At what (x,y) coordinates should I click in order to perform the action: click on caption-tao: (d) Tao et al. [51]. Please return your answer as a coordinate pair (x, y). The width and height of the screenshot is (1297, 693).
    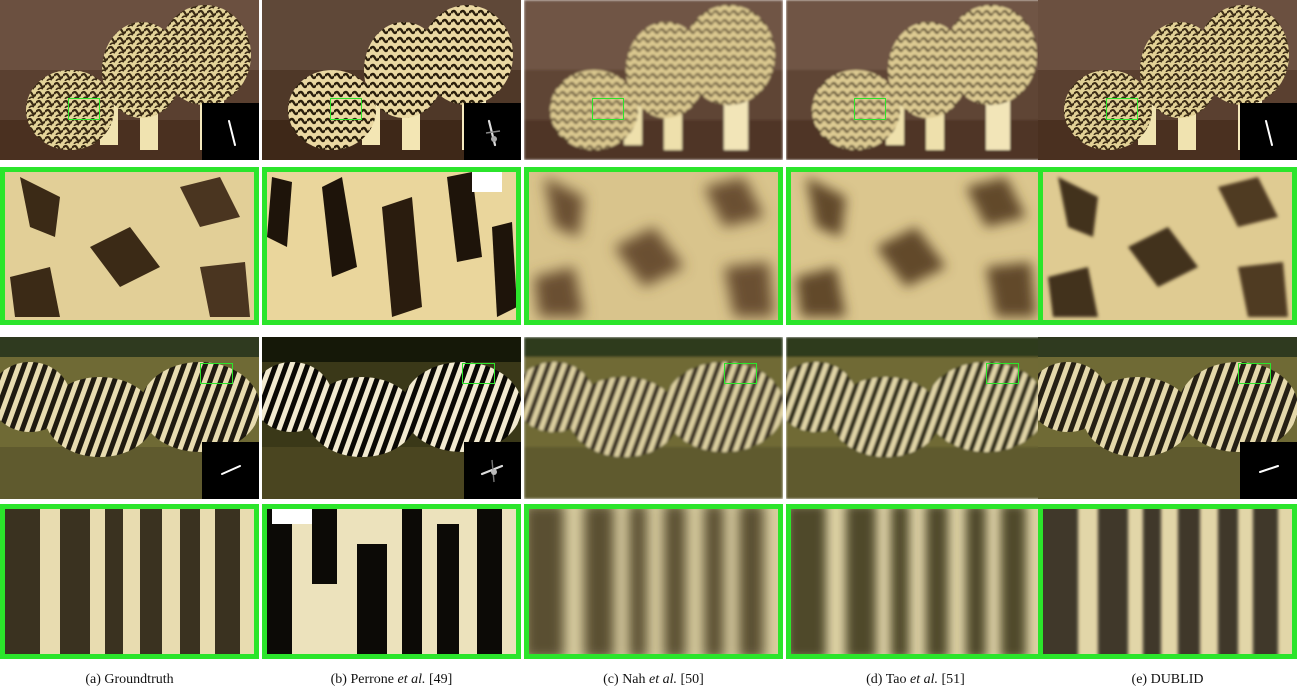
    Looking at the image, I should click on (915, 680).